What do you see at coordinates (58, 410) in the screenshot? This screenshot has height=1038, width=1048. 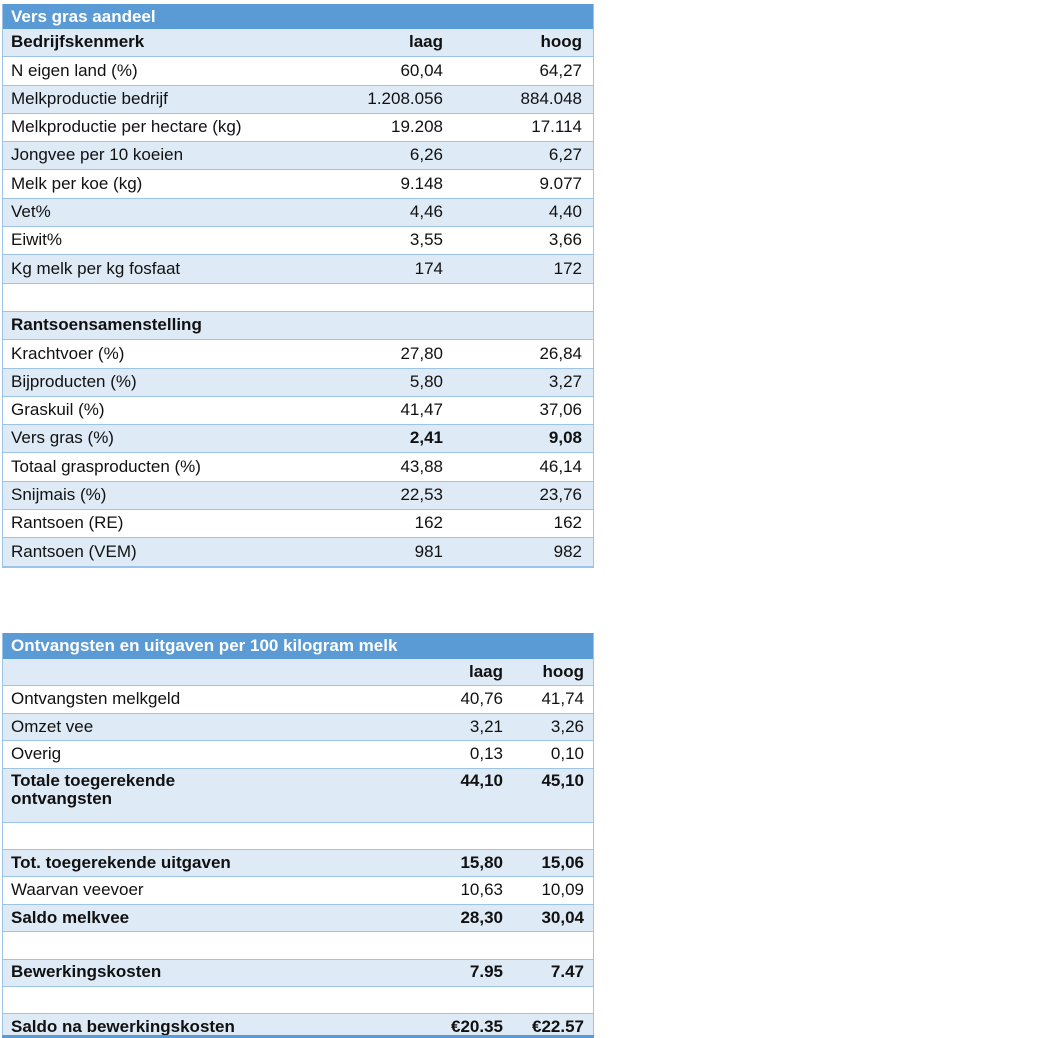 I see `row-label: Graskuil (%)` at bounding box center [58, 410].